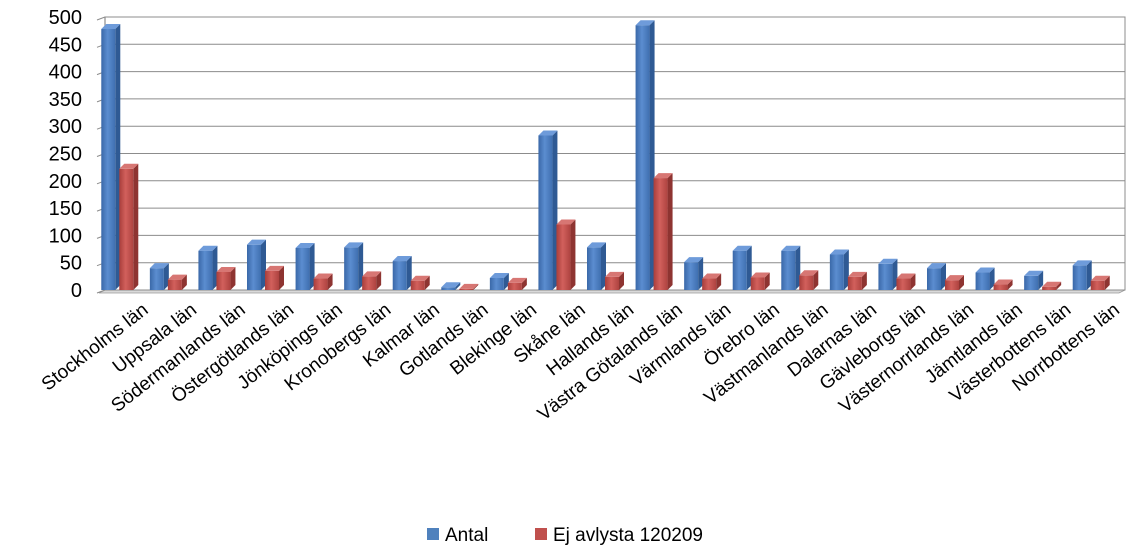  Describe the element at coordinates (65, 100) in the screenshot. I see `y-tick-label: 350` at that location.